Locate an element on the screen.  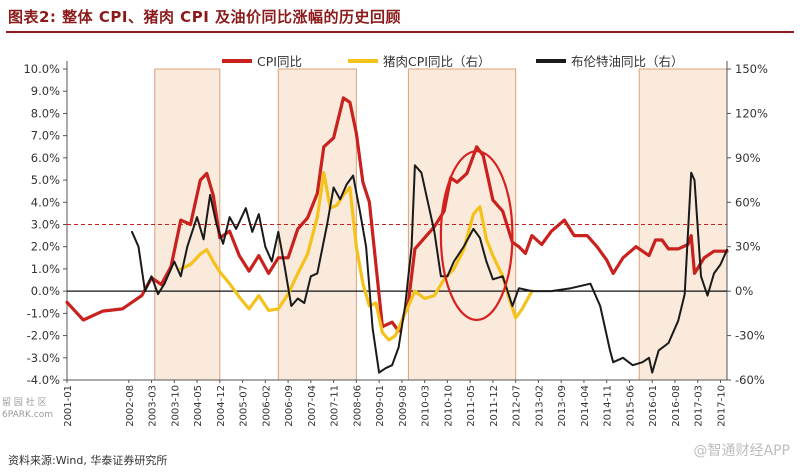
title-divider is located at coordinates (400, 32).